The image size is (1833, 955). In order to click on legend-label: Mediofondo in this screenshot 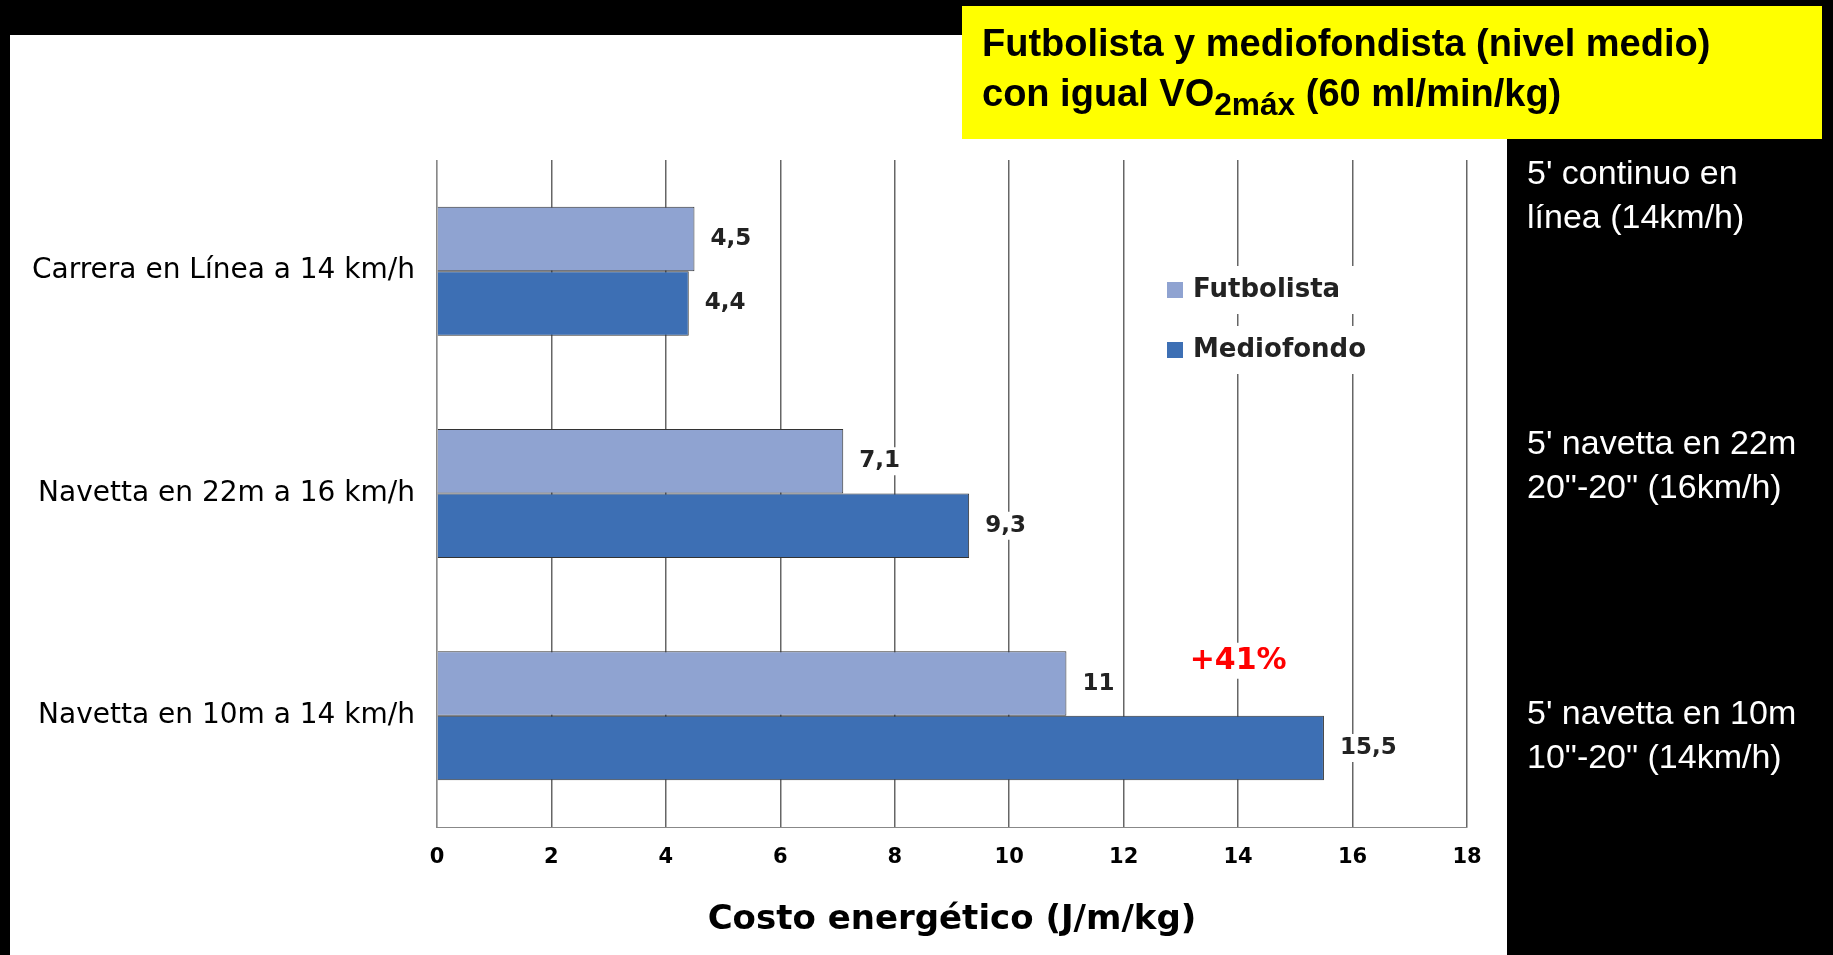, I will do `click(1280, 347)`.